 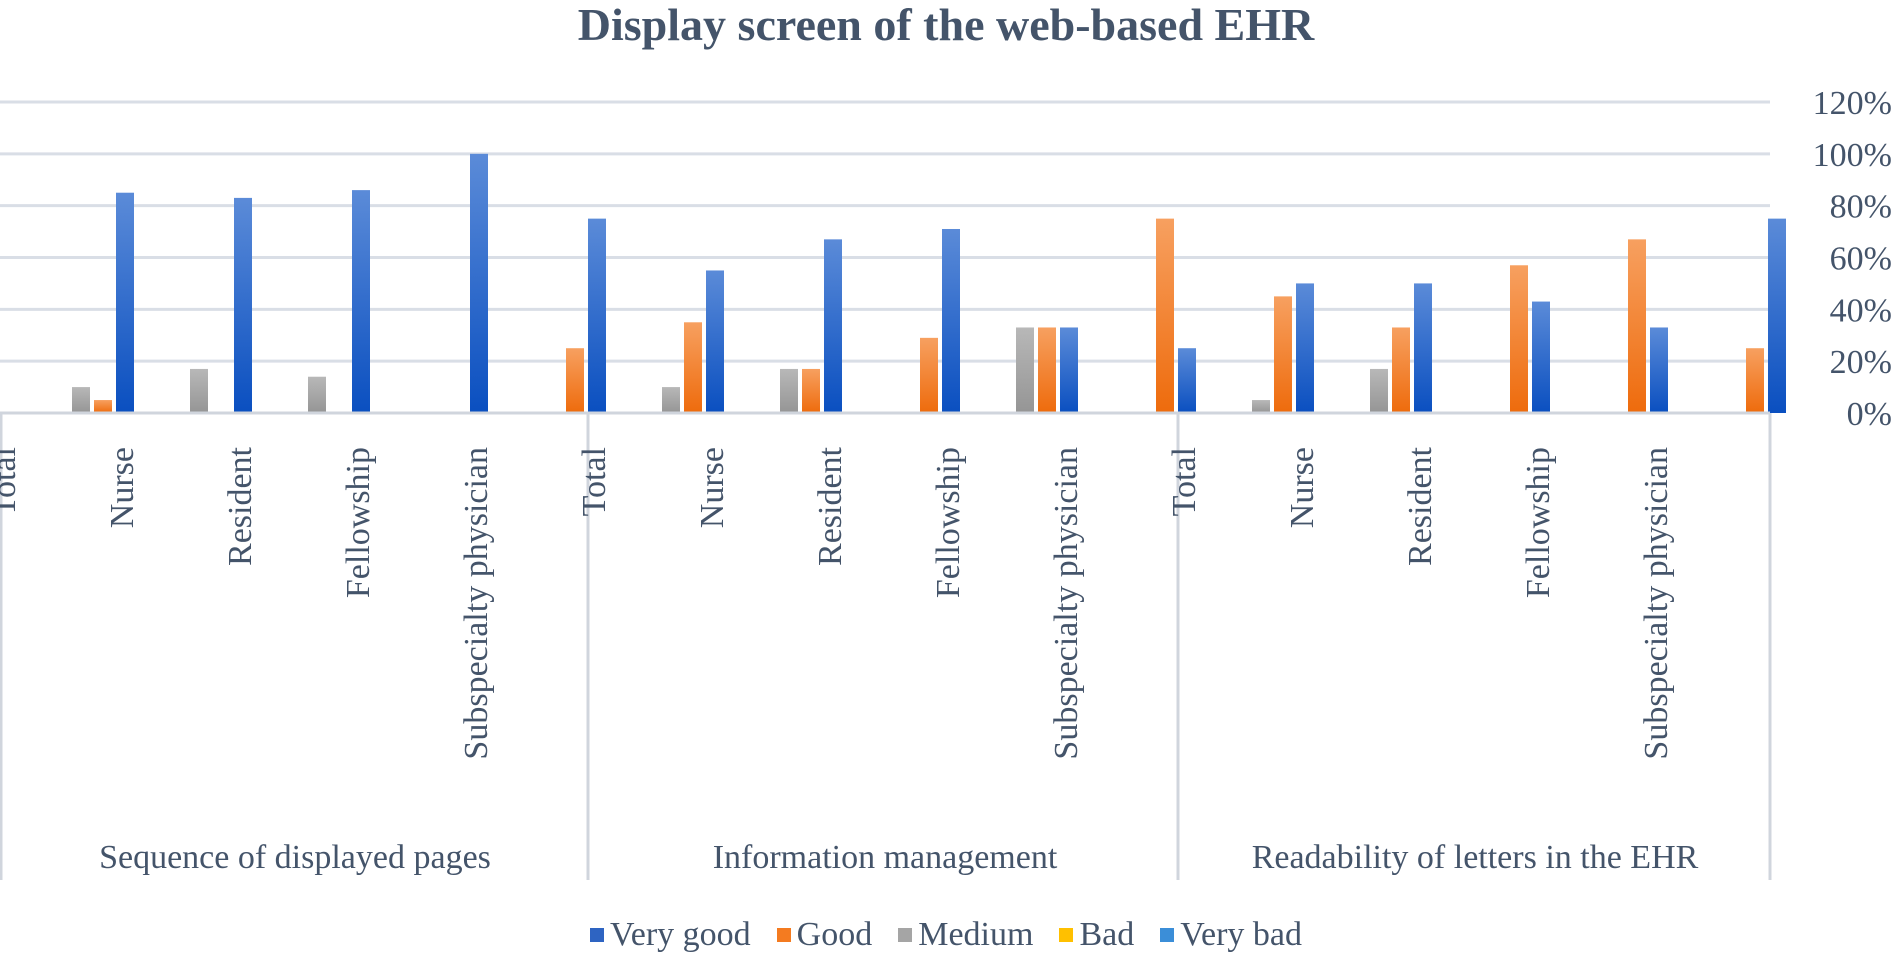 I want to click on legend-item-medium: Medium, so click(x=965, y=935).